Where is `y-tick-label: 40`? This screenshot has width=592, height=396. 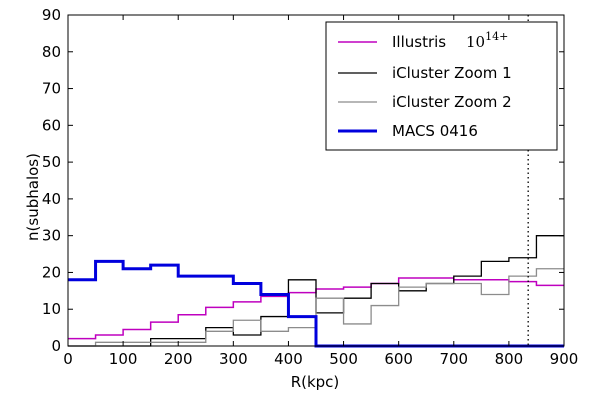 y-tick-label: 40 is located at coordinates (51, 199).